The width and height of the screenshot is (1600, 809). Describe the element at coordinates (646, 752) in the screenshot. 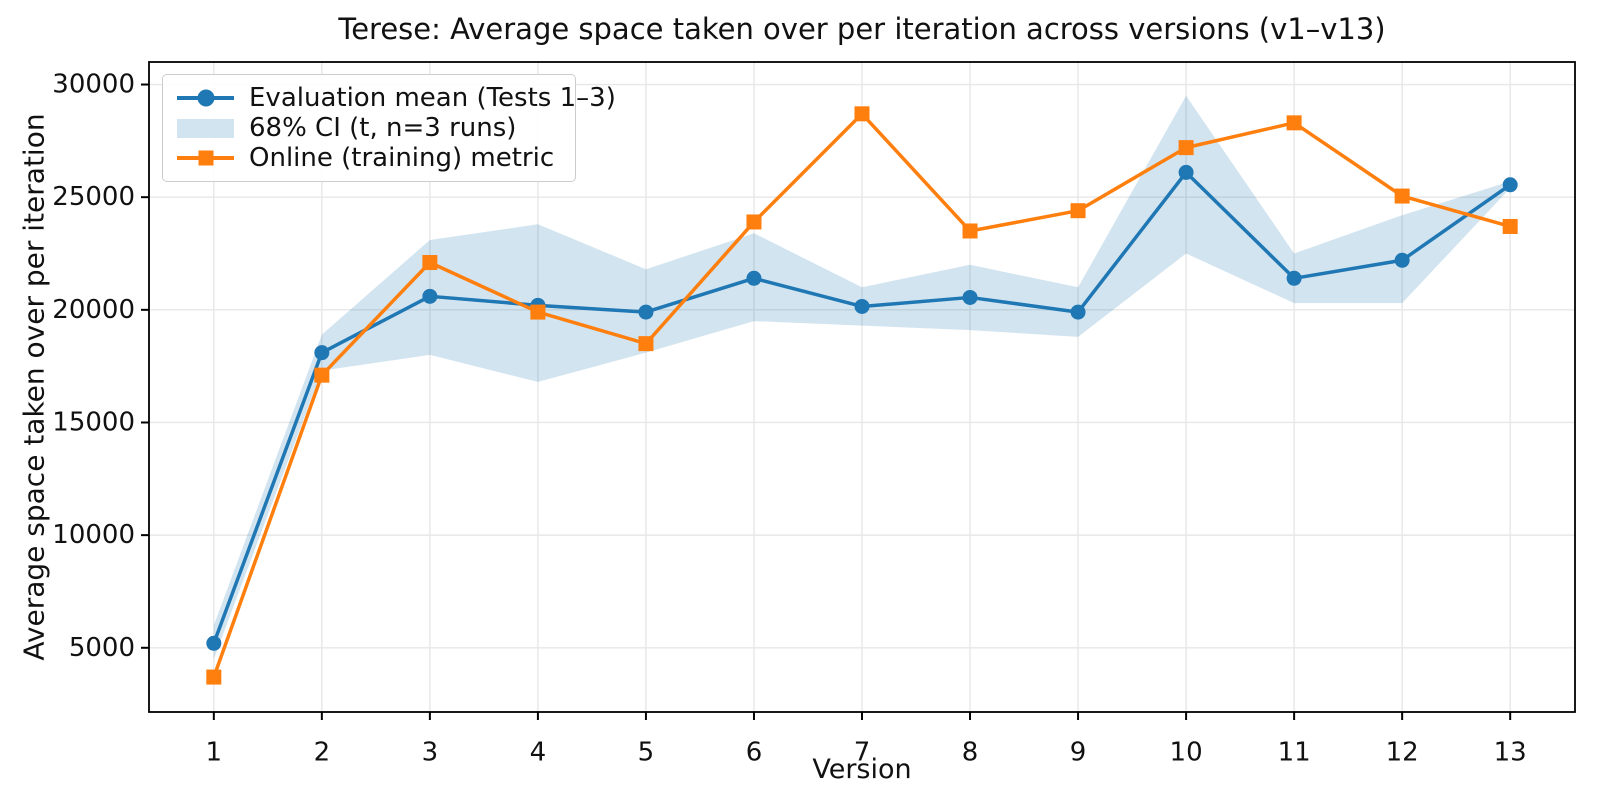

I see `svg-text: 5` at that location.